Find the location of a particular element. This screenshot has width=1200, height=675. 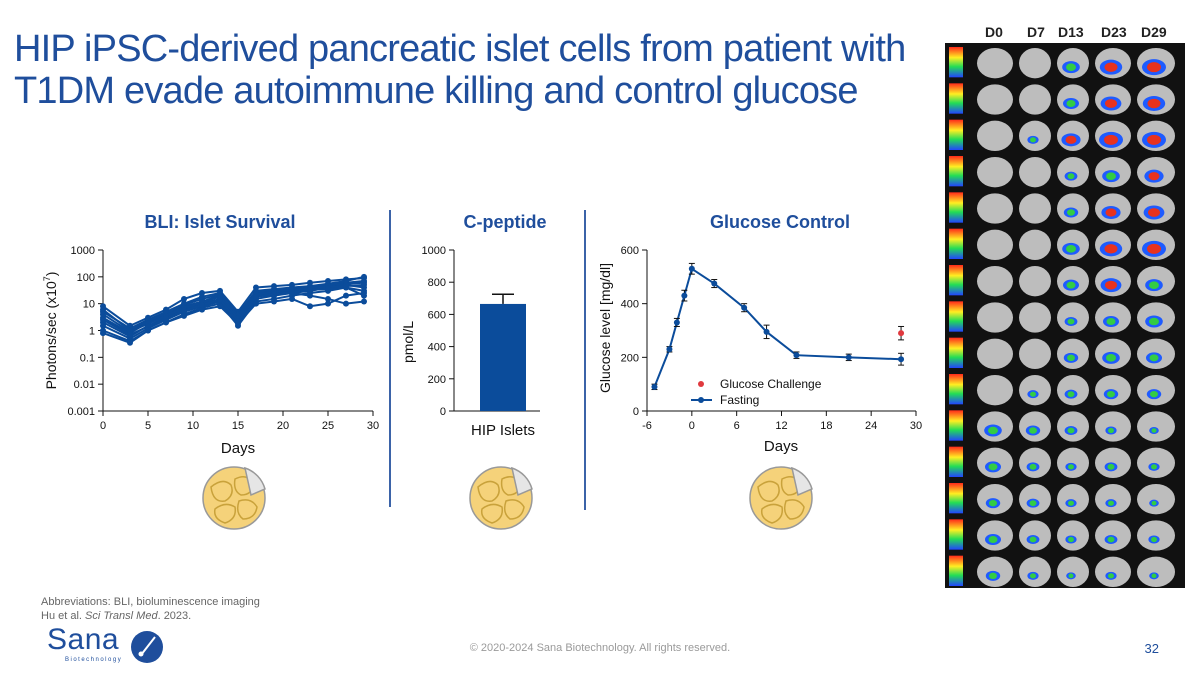

bli-x-tick-label: 10 is located at coordinates (193, 426).